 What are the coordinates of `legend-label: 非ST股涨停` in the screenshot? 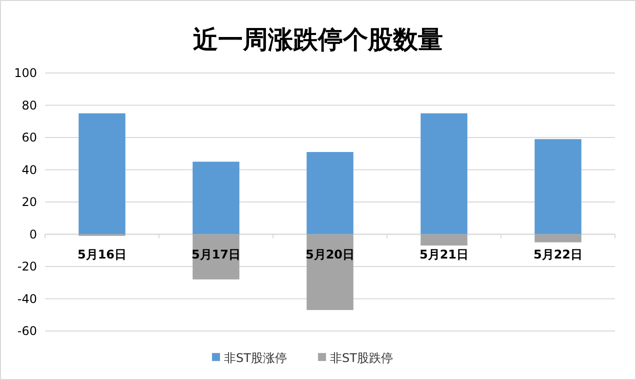 It's located at (255, 358).